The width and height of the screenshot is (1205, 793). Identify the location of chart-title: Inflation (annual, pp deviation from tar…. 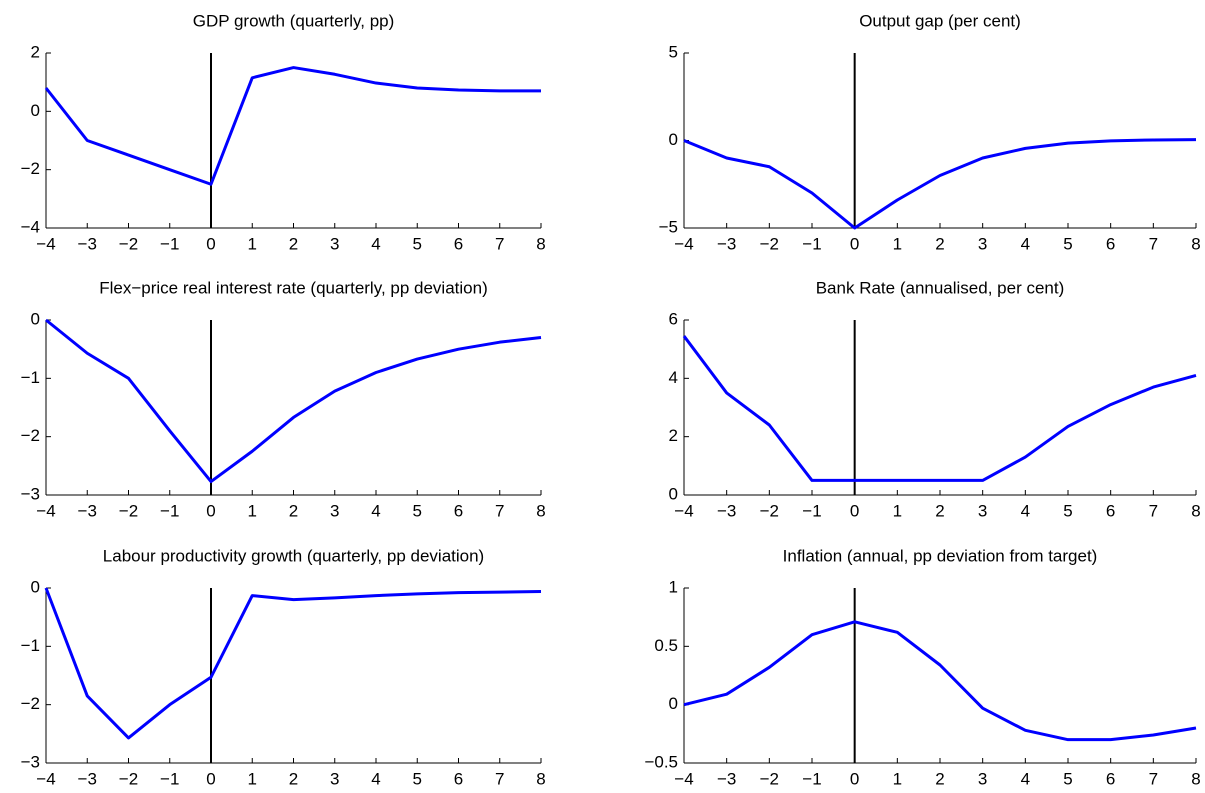
(940, 555).